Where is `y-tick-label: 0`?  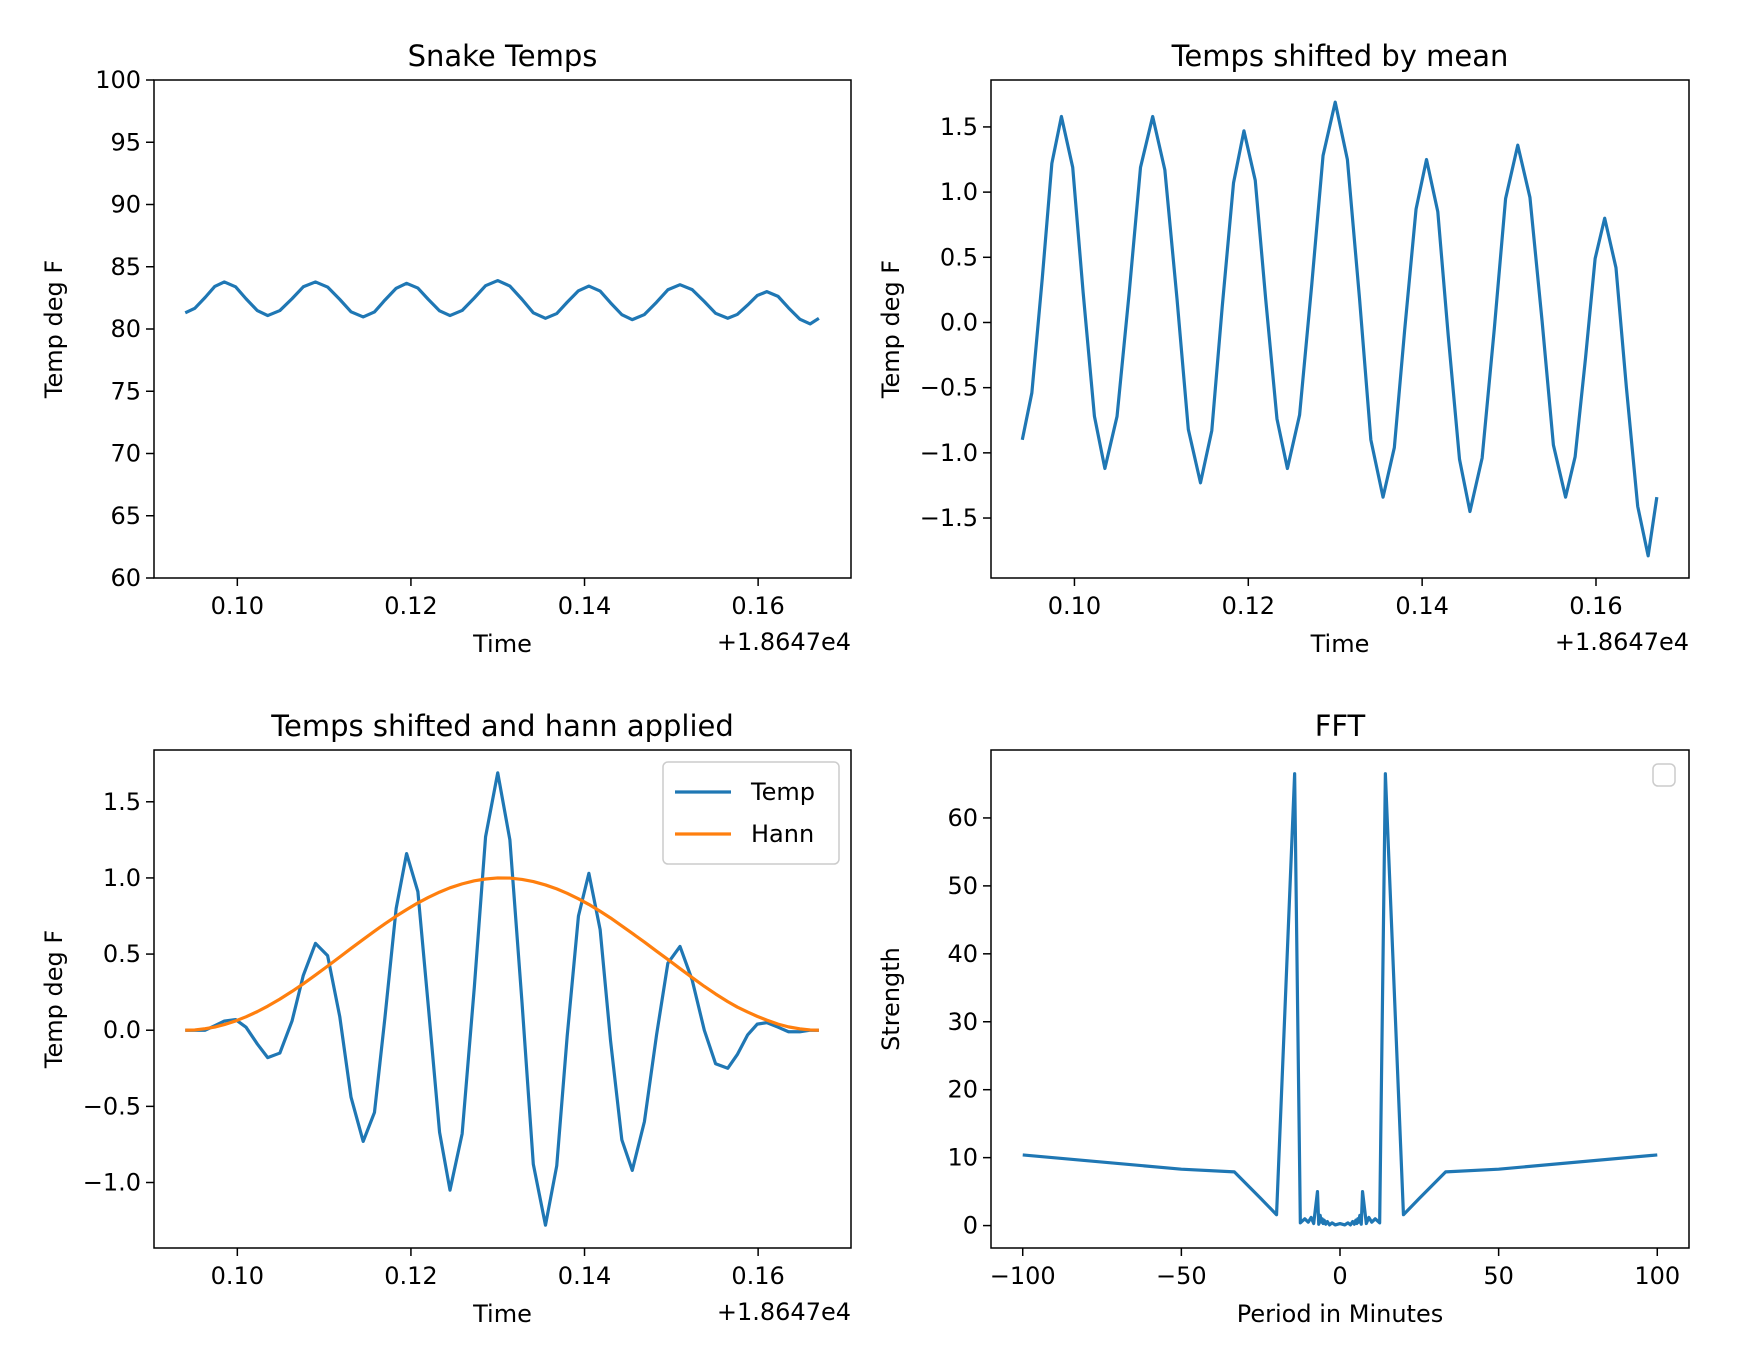 y-tick-label: 0 is located at coordinates (970, 1226).